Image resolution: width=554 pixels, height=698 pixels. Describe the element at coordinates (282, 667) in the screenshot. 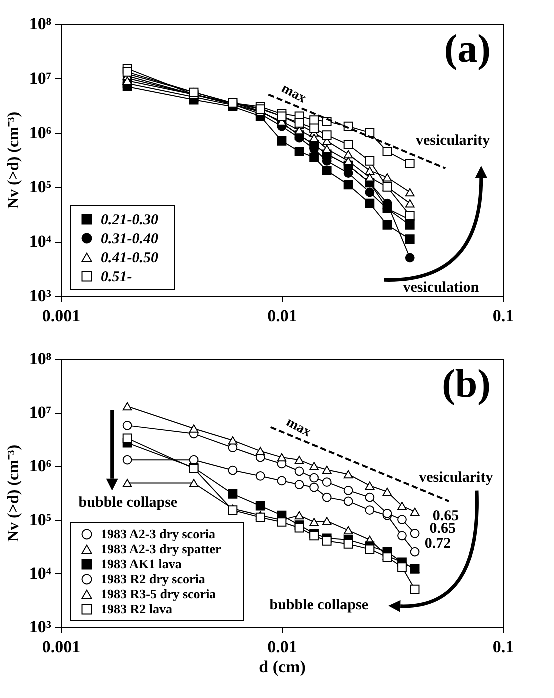

I see `x-axis-title: d (cm)` at that location.